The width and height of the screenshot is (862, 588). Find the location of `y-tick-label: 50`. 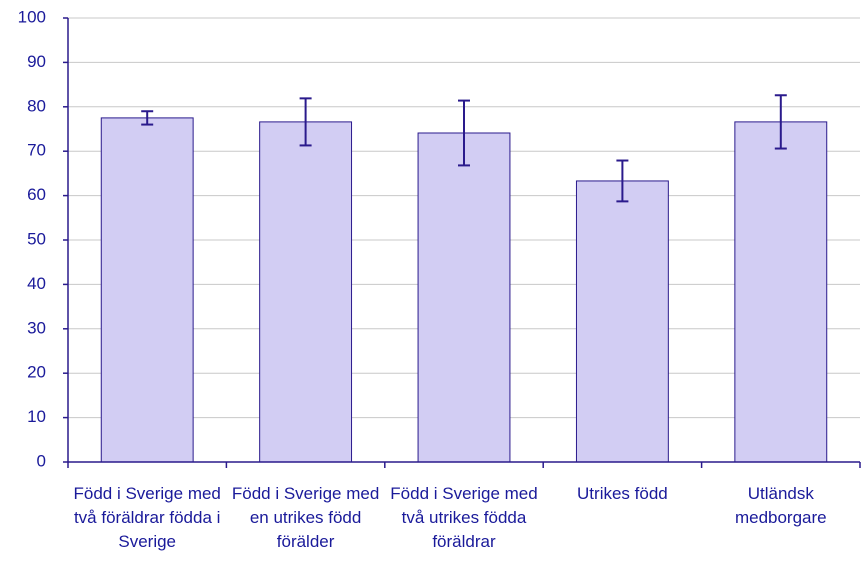

y-tick-label: 50 is located at coordinates (36, 238).